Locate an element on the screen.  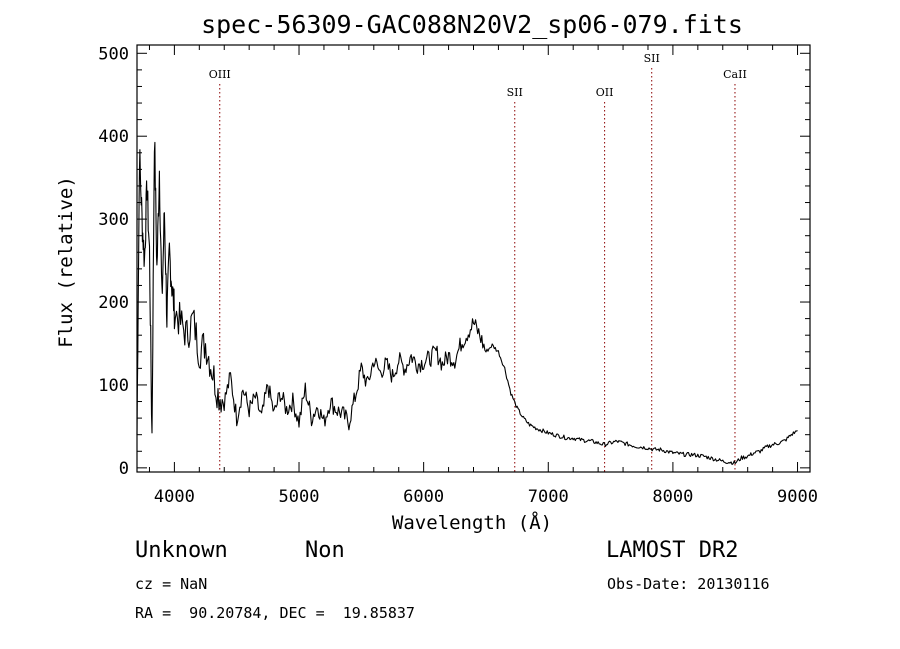
y-tick-label: 0 is located at coordinates (124, 469).